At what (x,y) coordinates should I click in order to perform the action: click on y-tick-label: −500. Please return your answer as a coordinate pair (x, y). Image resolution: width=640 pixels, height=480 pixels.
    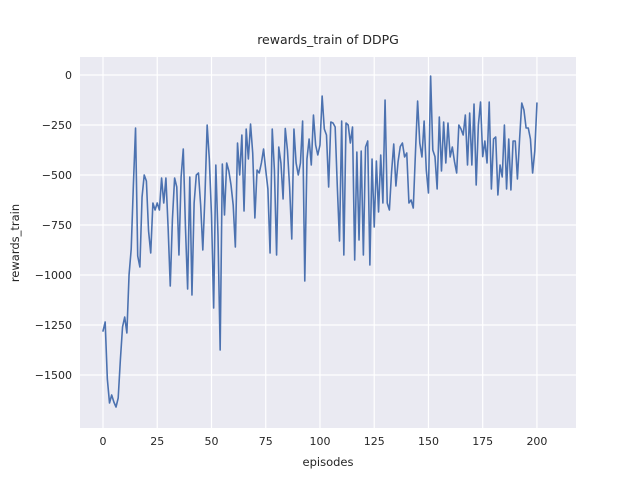
    Looking at the image, I should click on (57, 175).